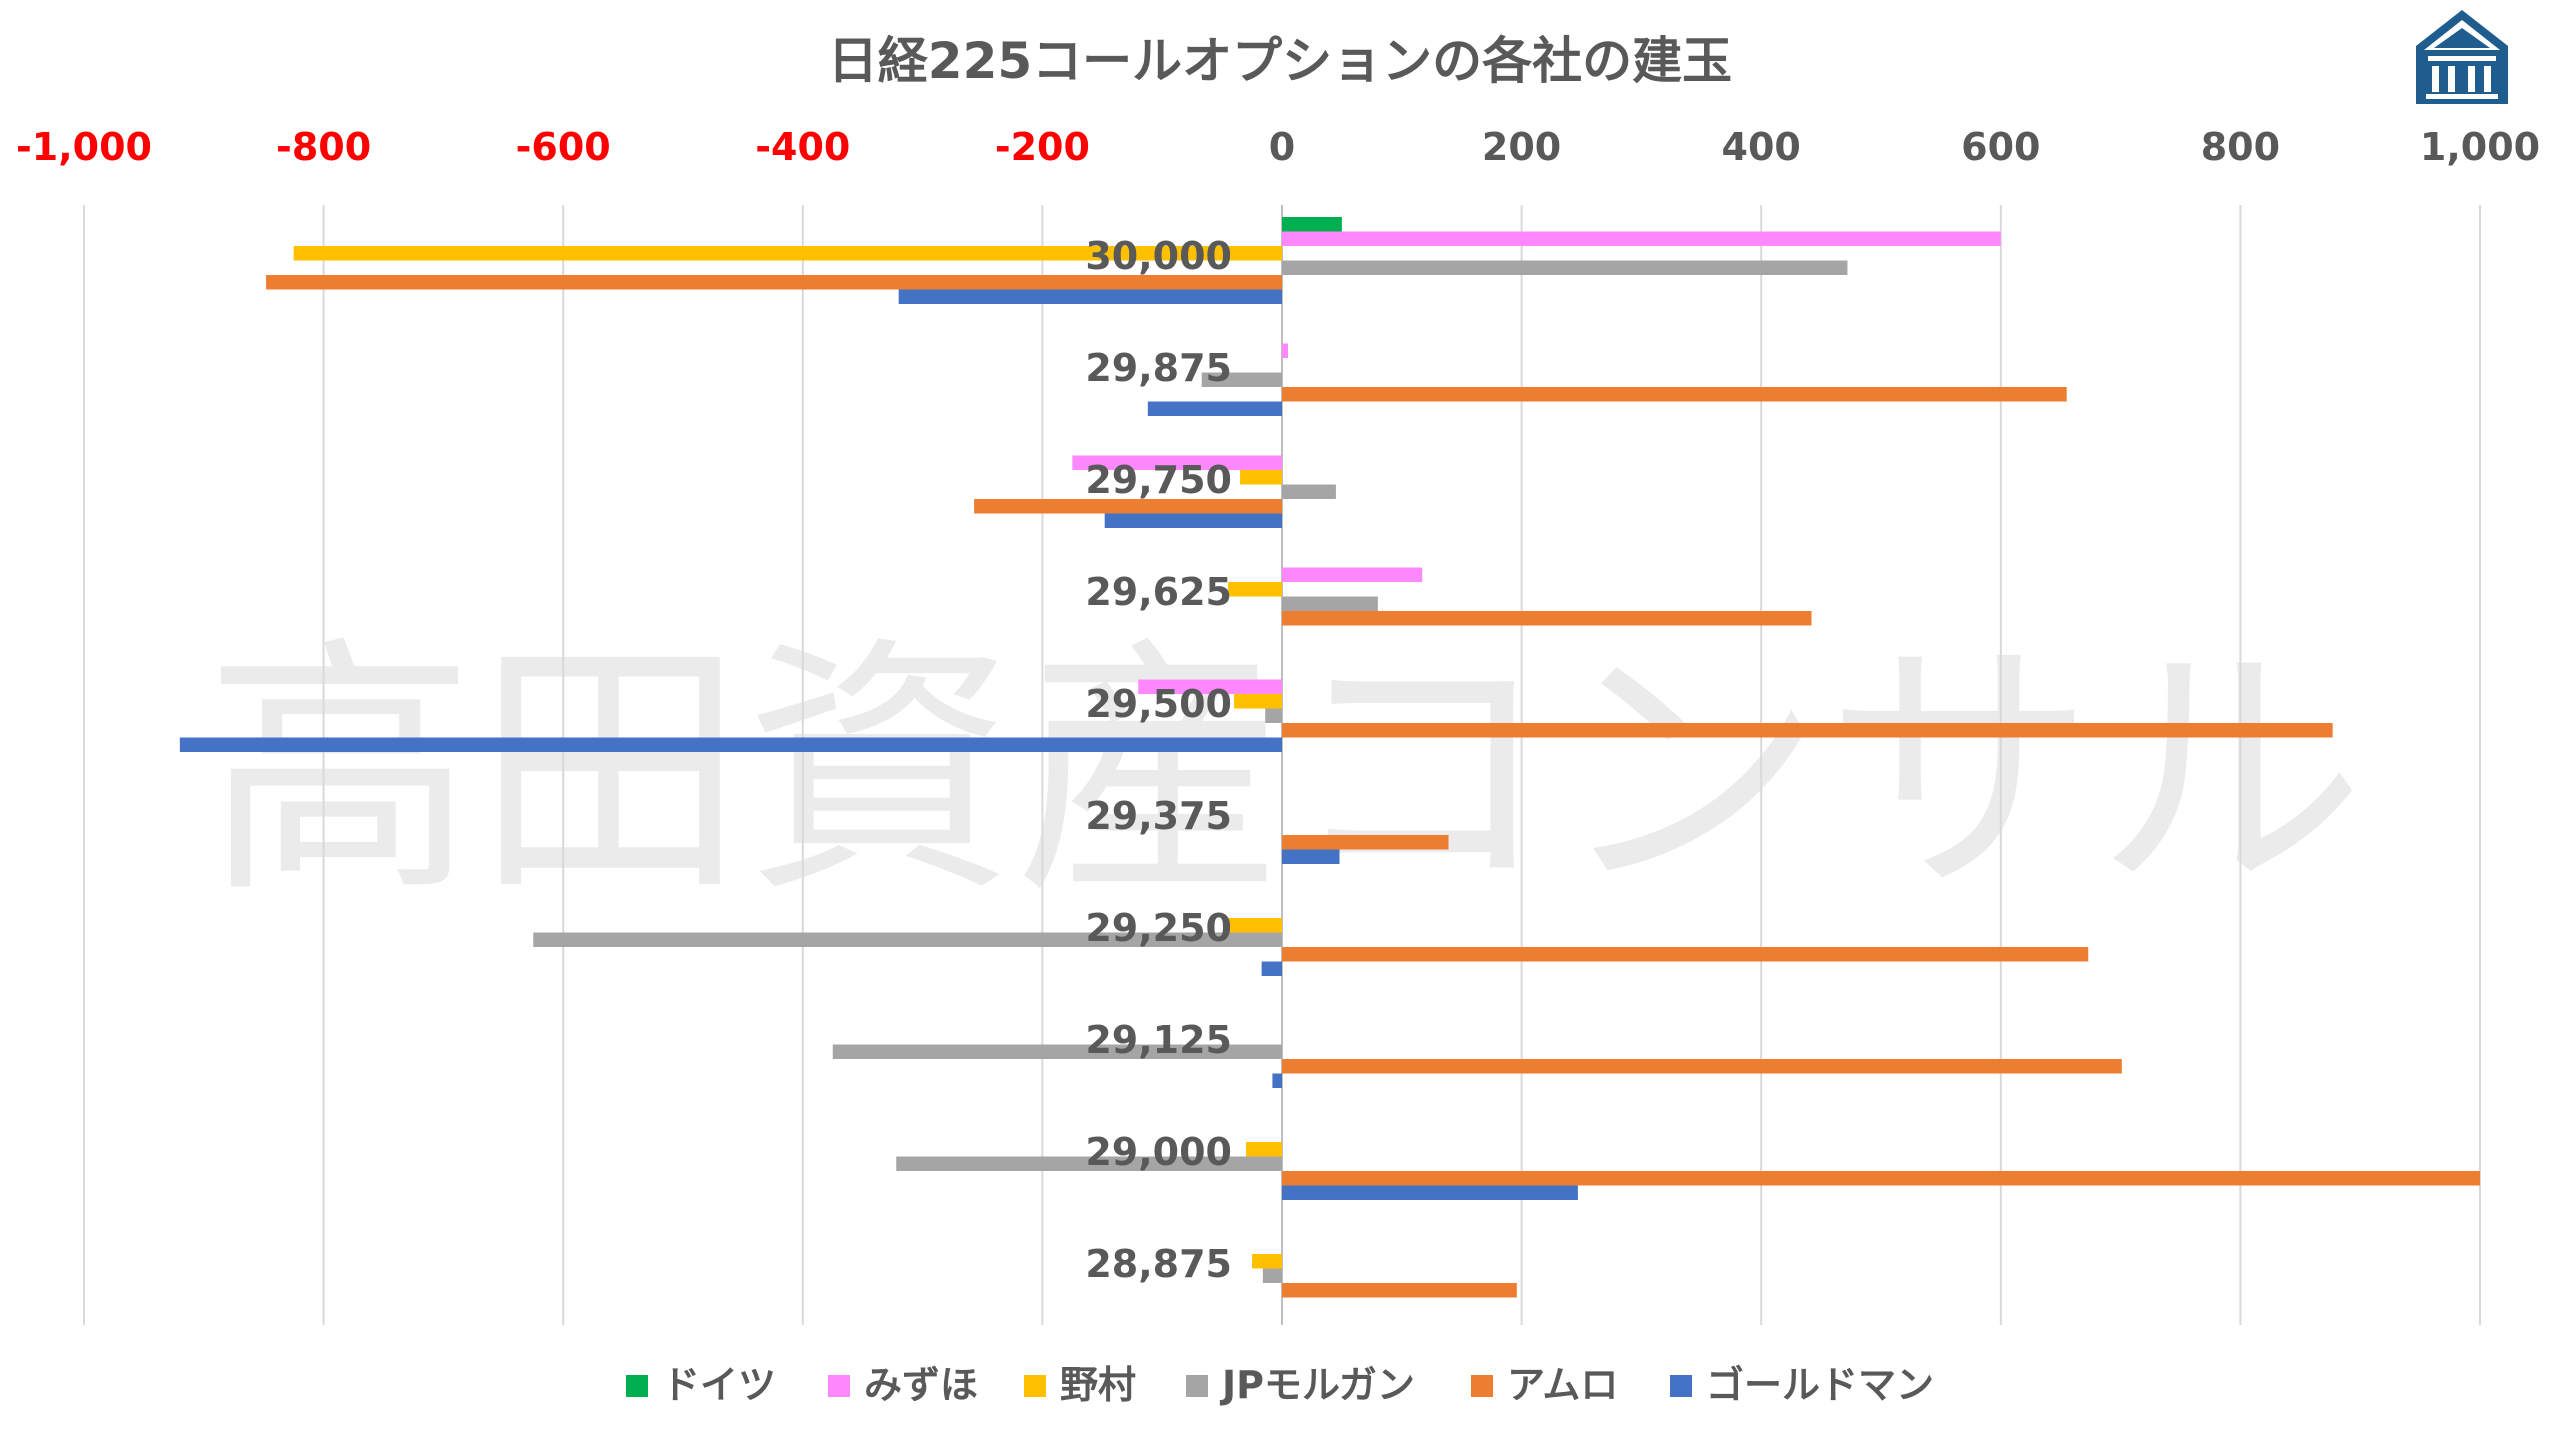  Describe the element at coordinates (323, 147) in the screenshot. I see `x-tick-label: -800` at that location.